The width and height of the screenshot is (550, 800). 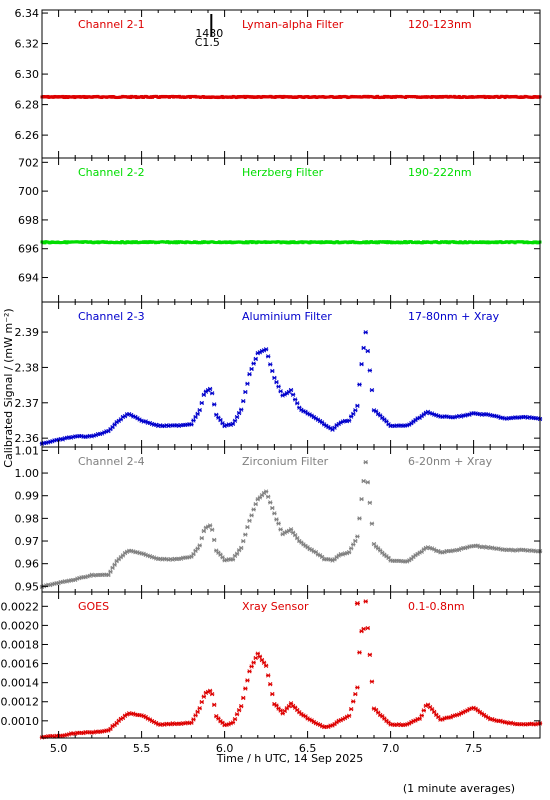 What do you see at coordinates (459, 788) in the screenshot?
I see `footnote: (1 minute averages)` at bounding box center [459, 788].